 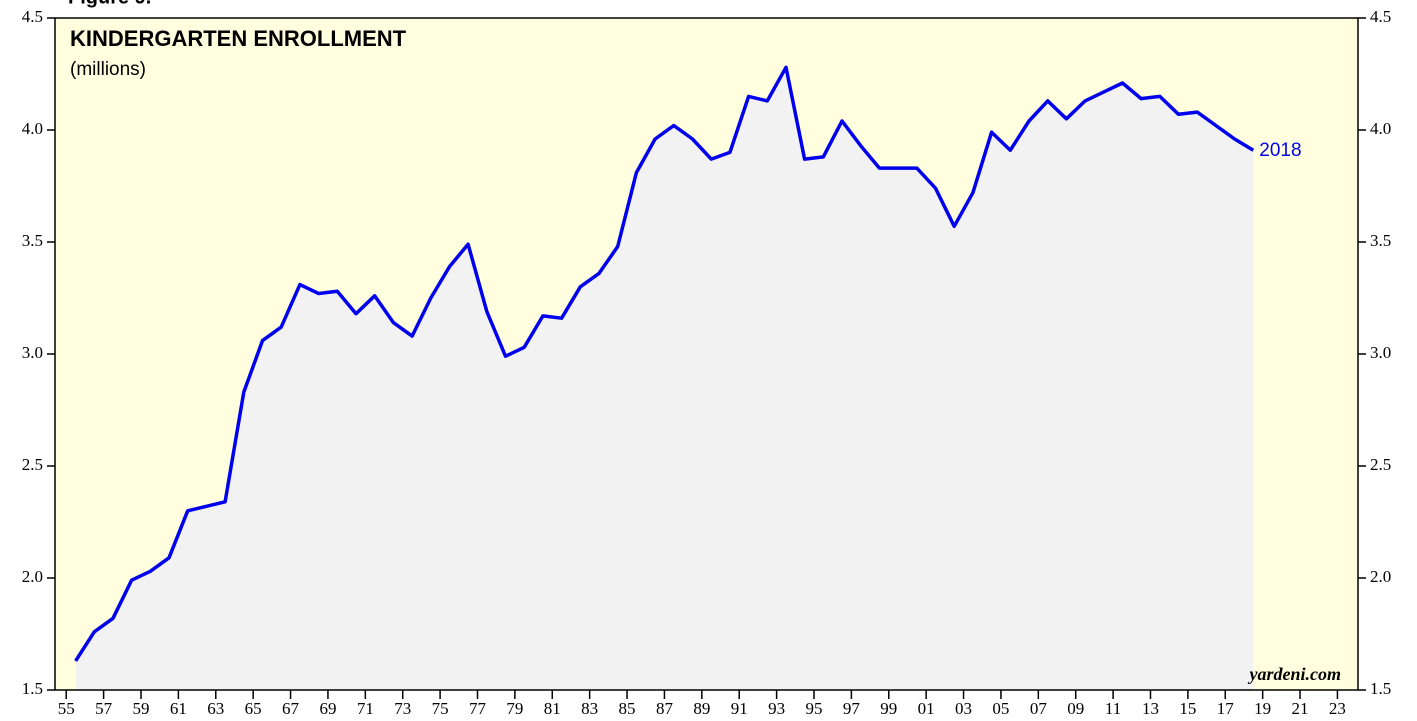 I want to click on y2-tick-label: 3.5, so click(x=1380, y=240).